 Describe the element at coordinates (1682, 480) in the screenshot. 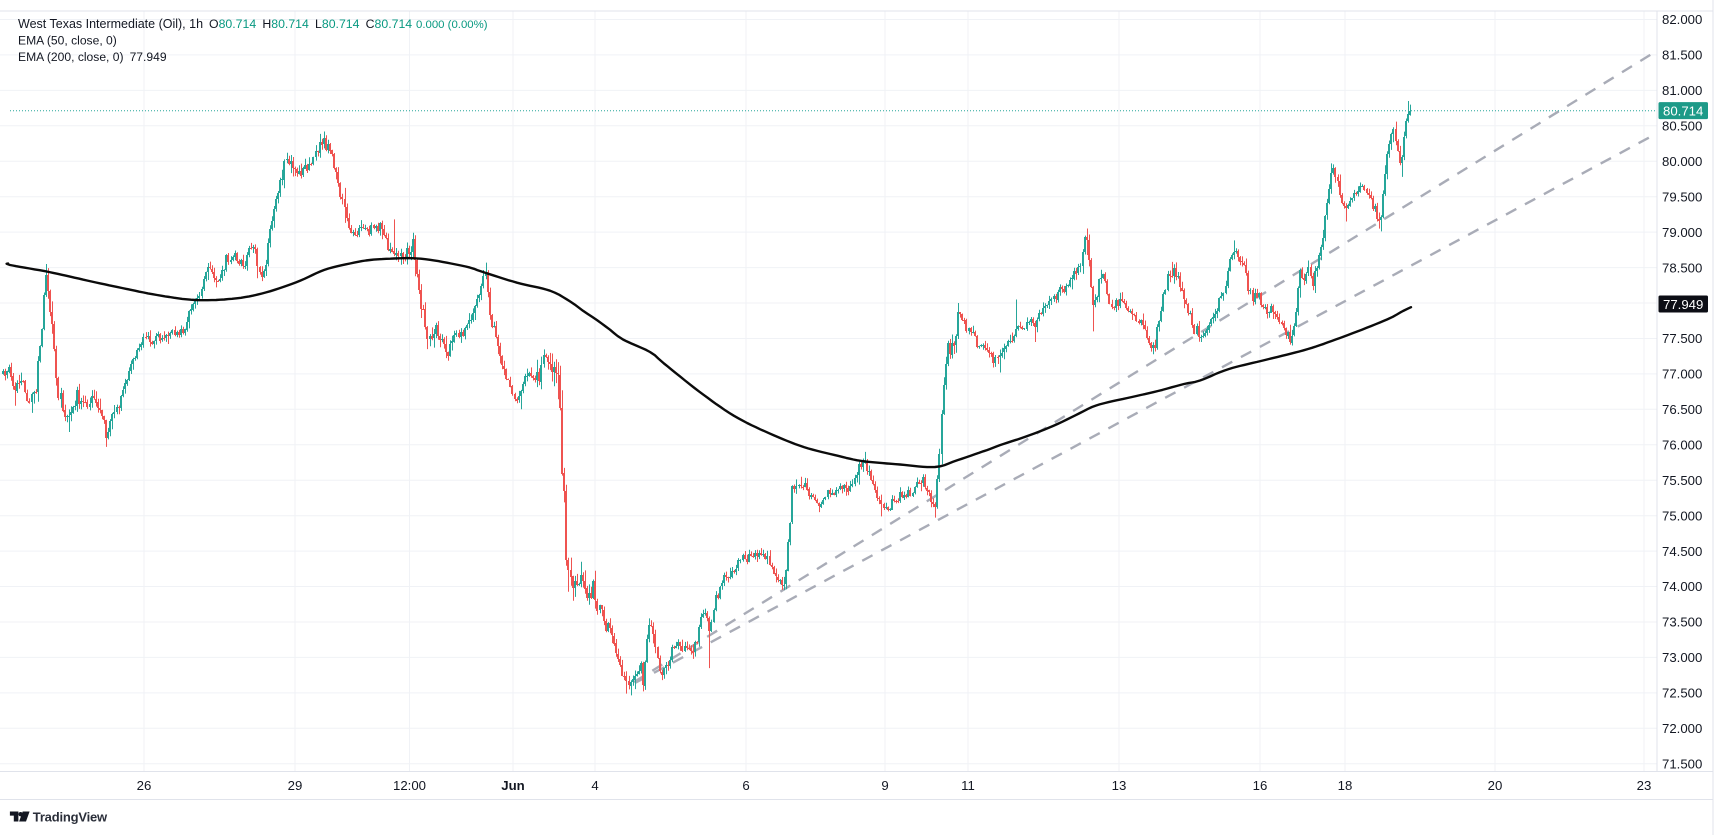

I see `svg-text: 75.500` at that location.